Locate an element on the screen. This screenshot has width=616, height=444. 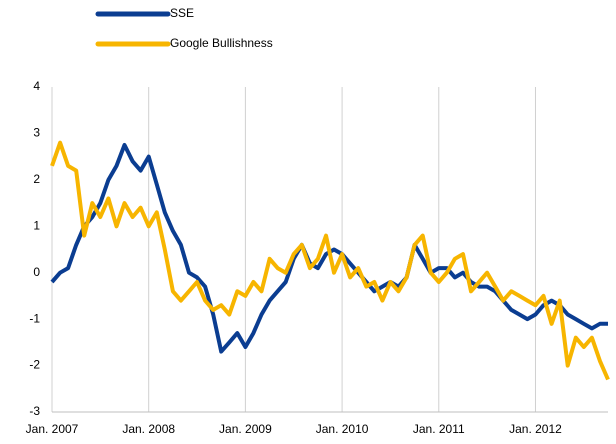
y-tick-label: -1 is located at coordinates (34, 318).